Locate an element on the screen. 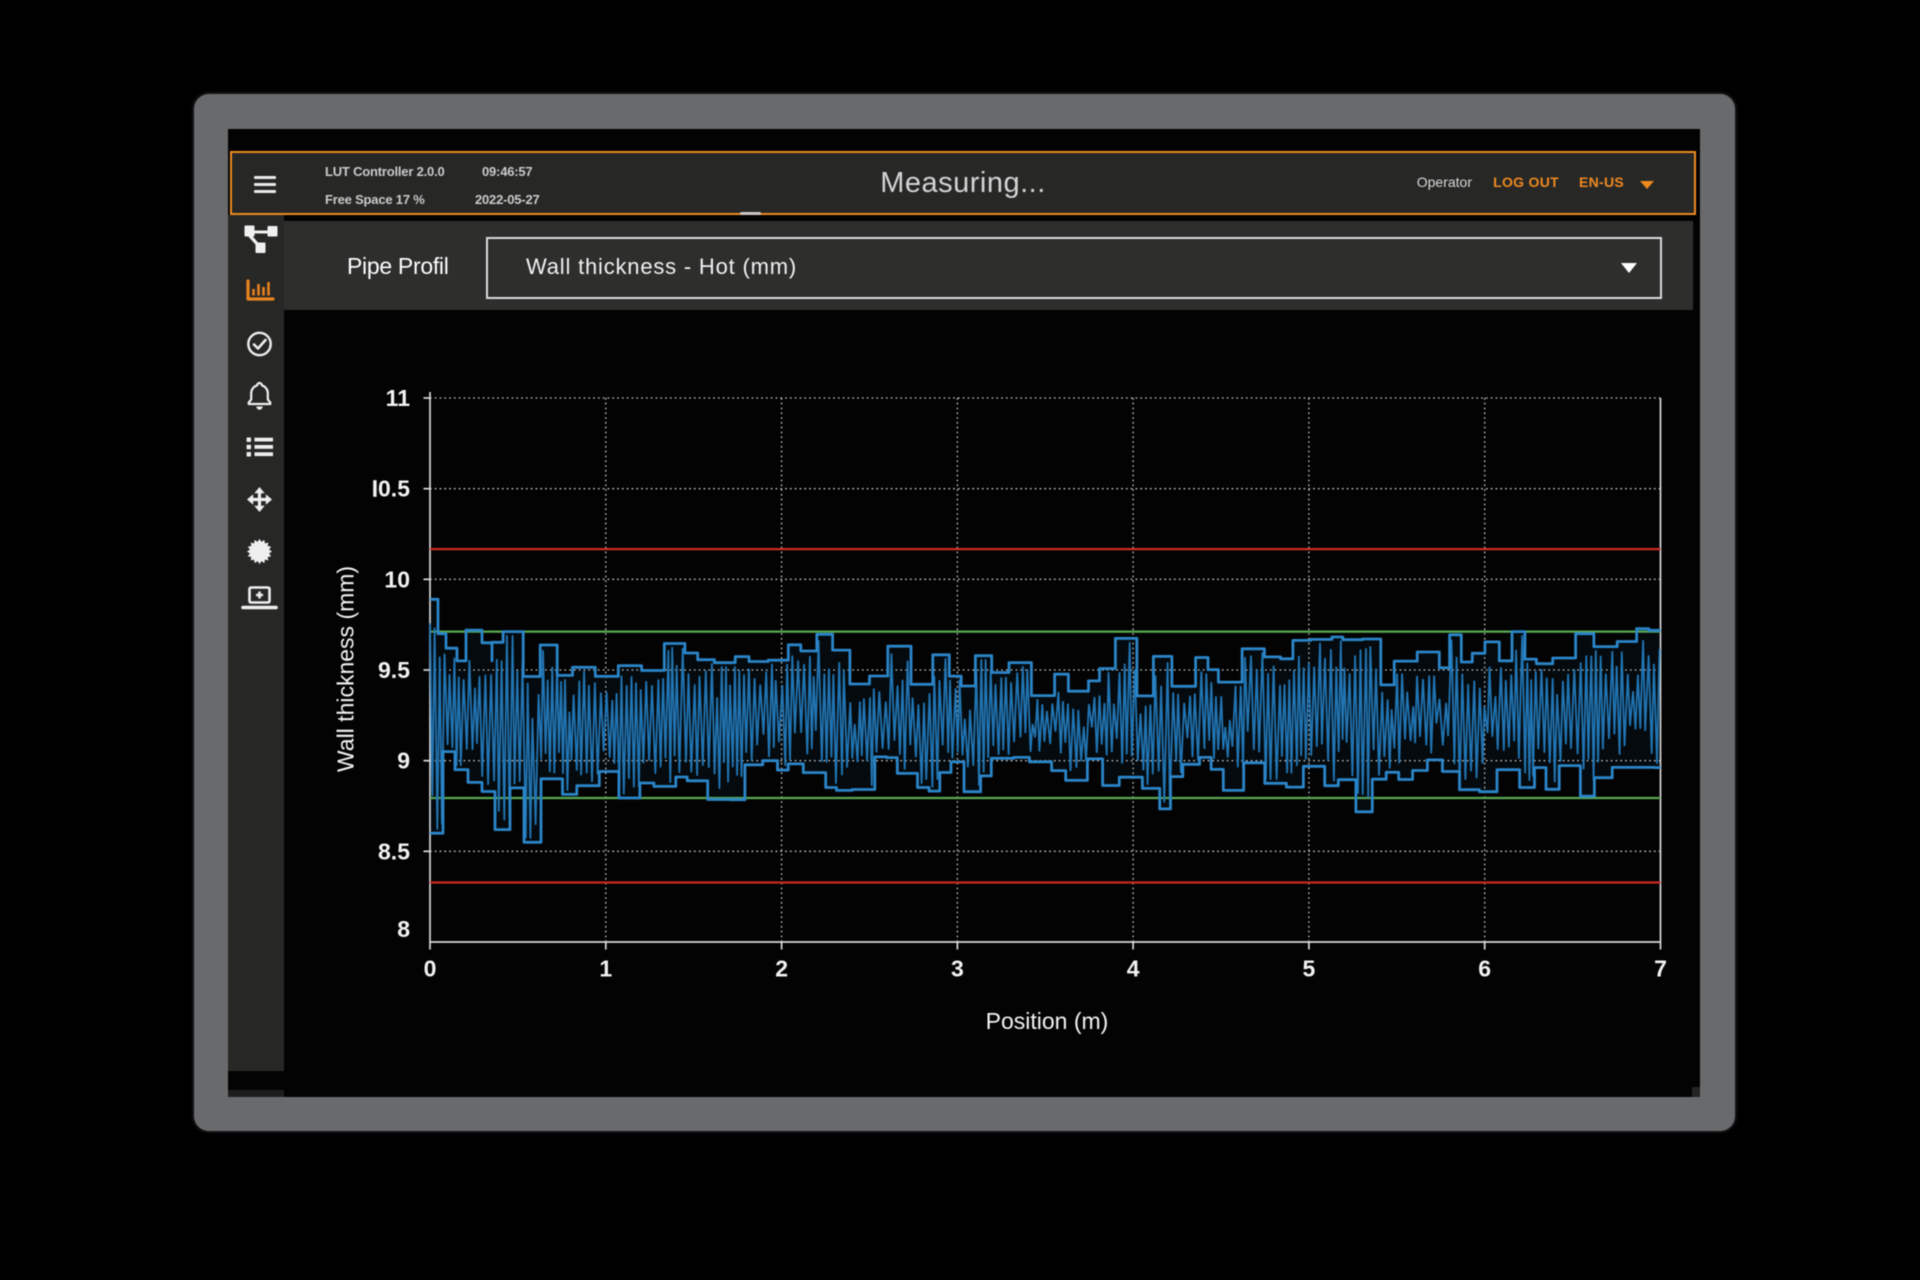 The width and height of the screenshot is (1920, 1280). svg-text: Position (m) is located at coordinates (1047, 1021).